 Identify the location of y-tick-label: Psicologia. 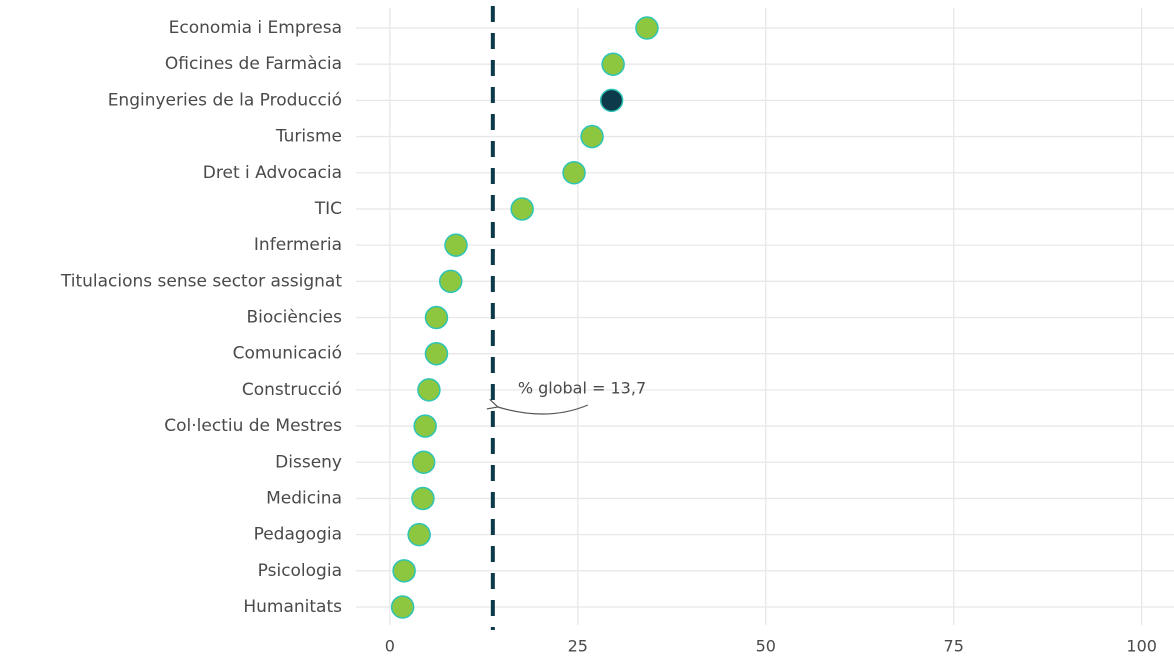
(300, 571).